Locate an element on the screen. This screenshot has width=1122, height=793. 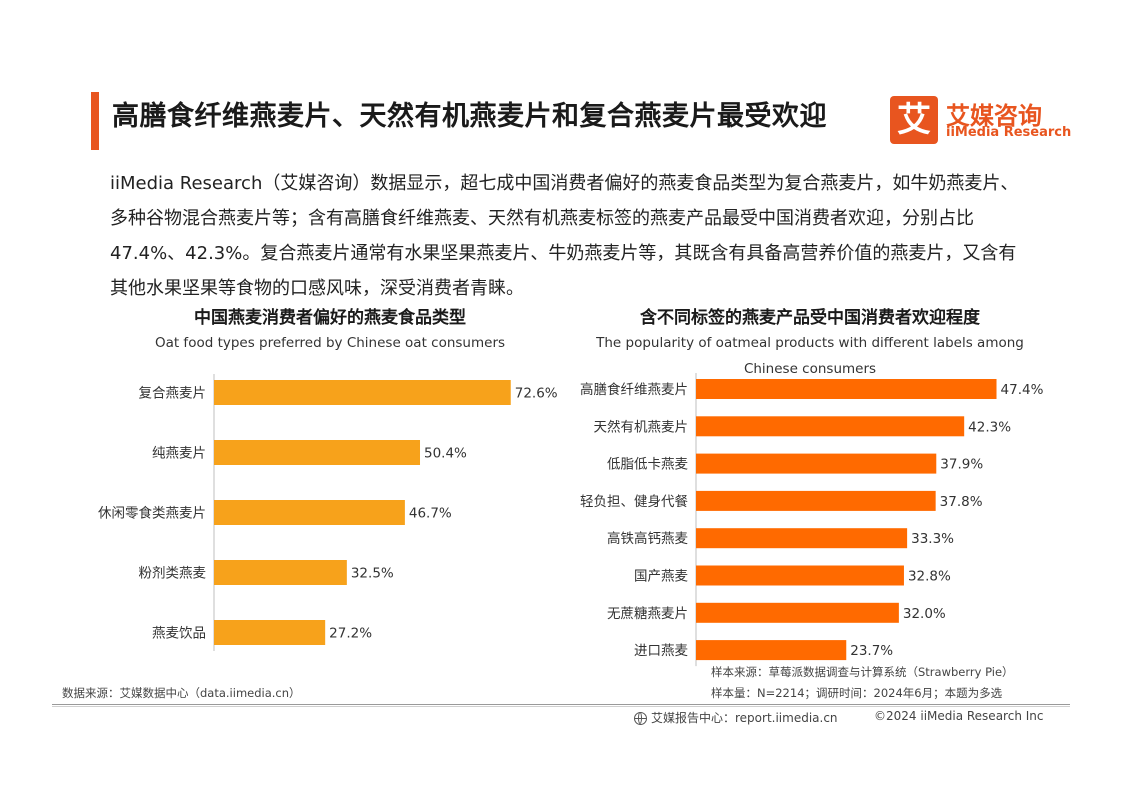
right-chart-title: 含不同标签的燕麦产品受中国消费者欢迎程度 is located at coordinates (810, 318).